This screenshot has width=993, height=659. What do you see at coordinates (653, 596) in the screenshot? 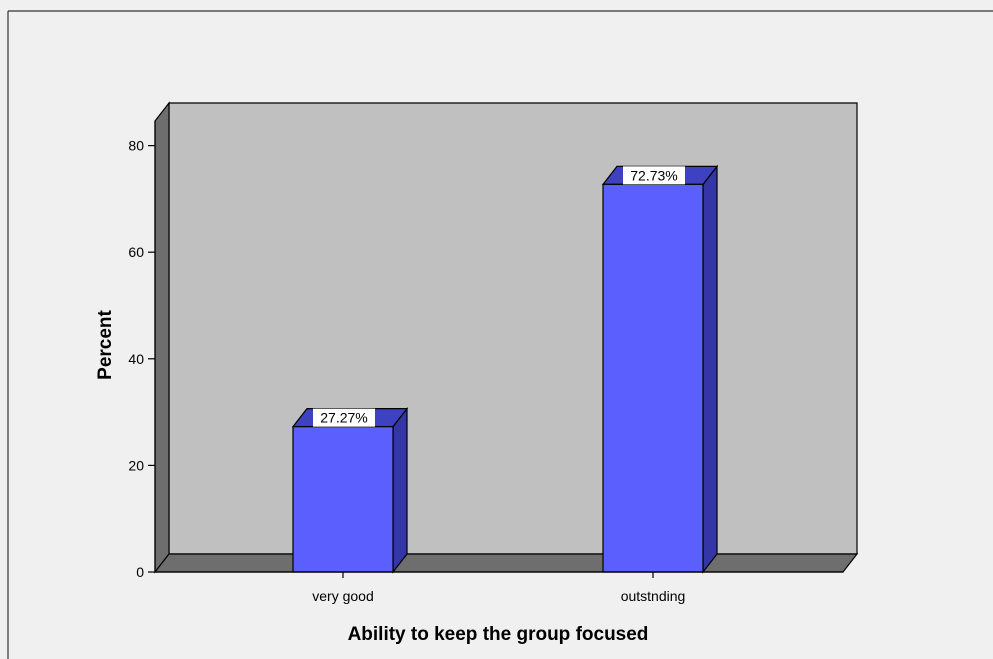
I see `x-tick-label: outstnding` at bounding box center [653, 596].